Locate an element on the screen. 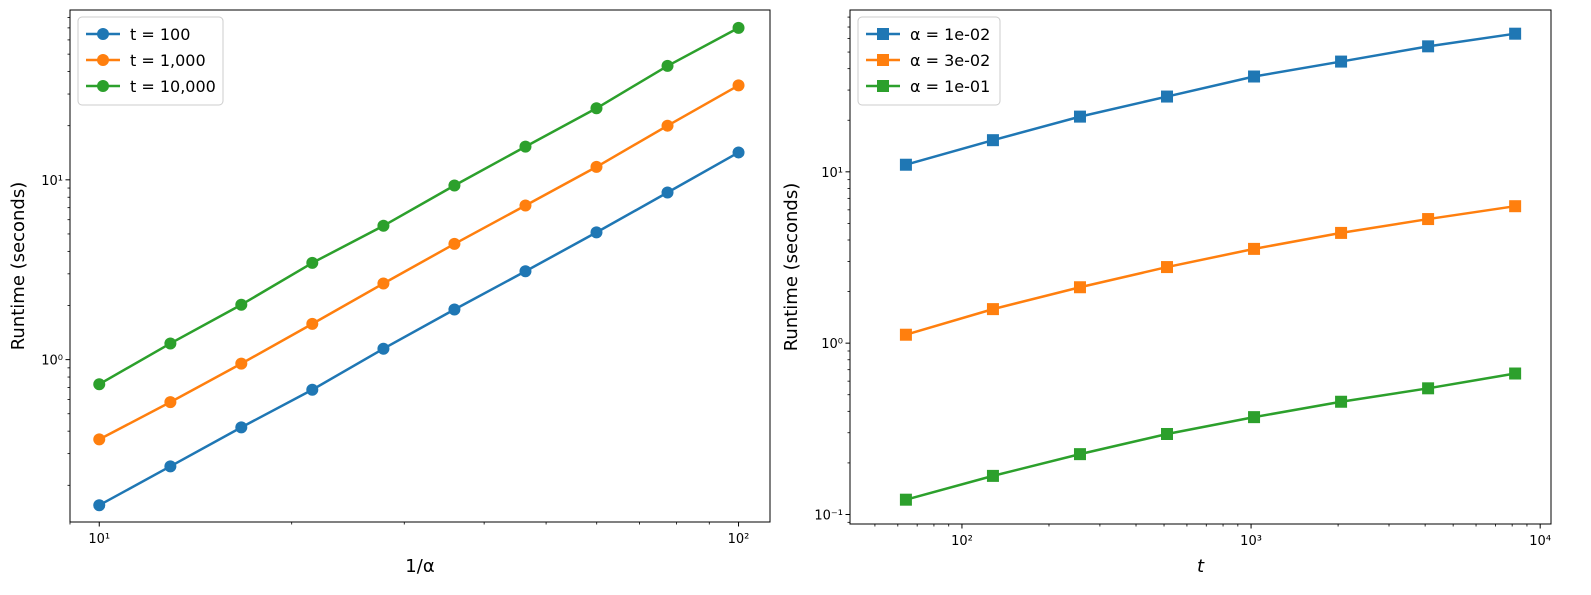 The image size is (1591, 595). legend-label-2: t = 1,000 is located at coordinates (168, 60).